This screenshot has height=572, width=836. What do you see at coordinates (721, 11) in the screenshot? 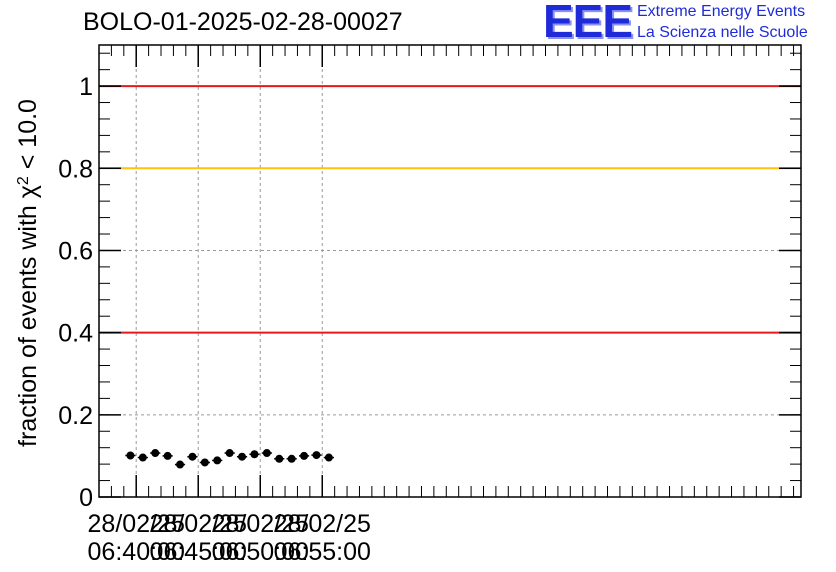
I see `logo-text-line1: Extreme Energy Events` at bounding box center [721, 11].